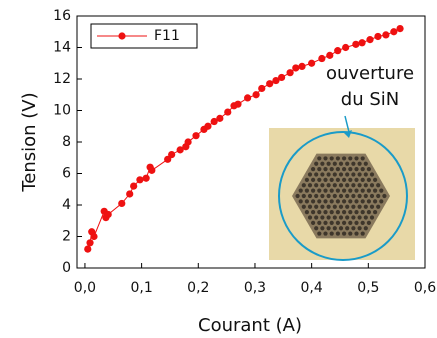 Image resolution: width=437 pixels, height=338 pixels. What do you see at coordinates (368, 288) in the screenshot?
I see `x-tick-label: 0,5` at bounding box center [368, 288].